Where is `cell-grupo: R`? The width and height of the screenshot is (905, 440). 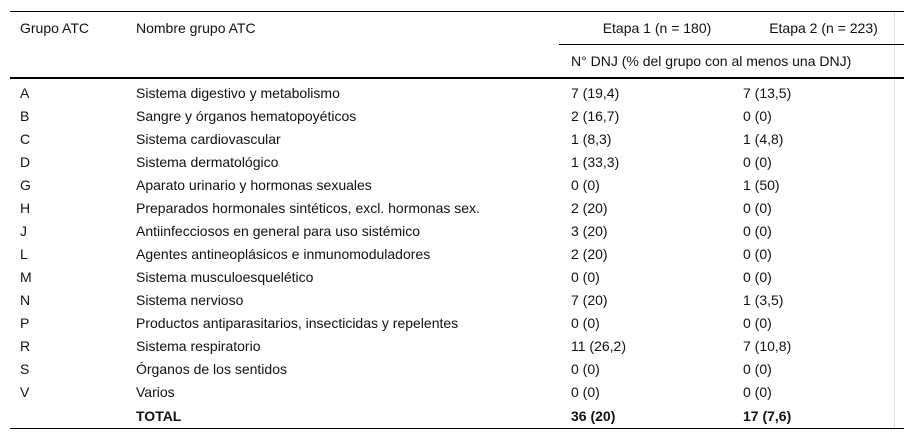 cell-grupo: R is located at coordinates (25, 345).